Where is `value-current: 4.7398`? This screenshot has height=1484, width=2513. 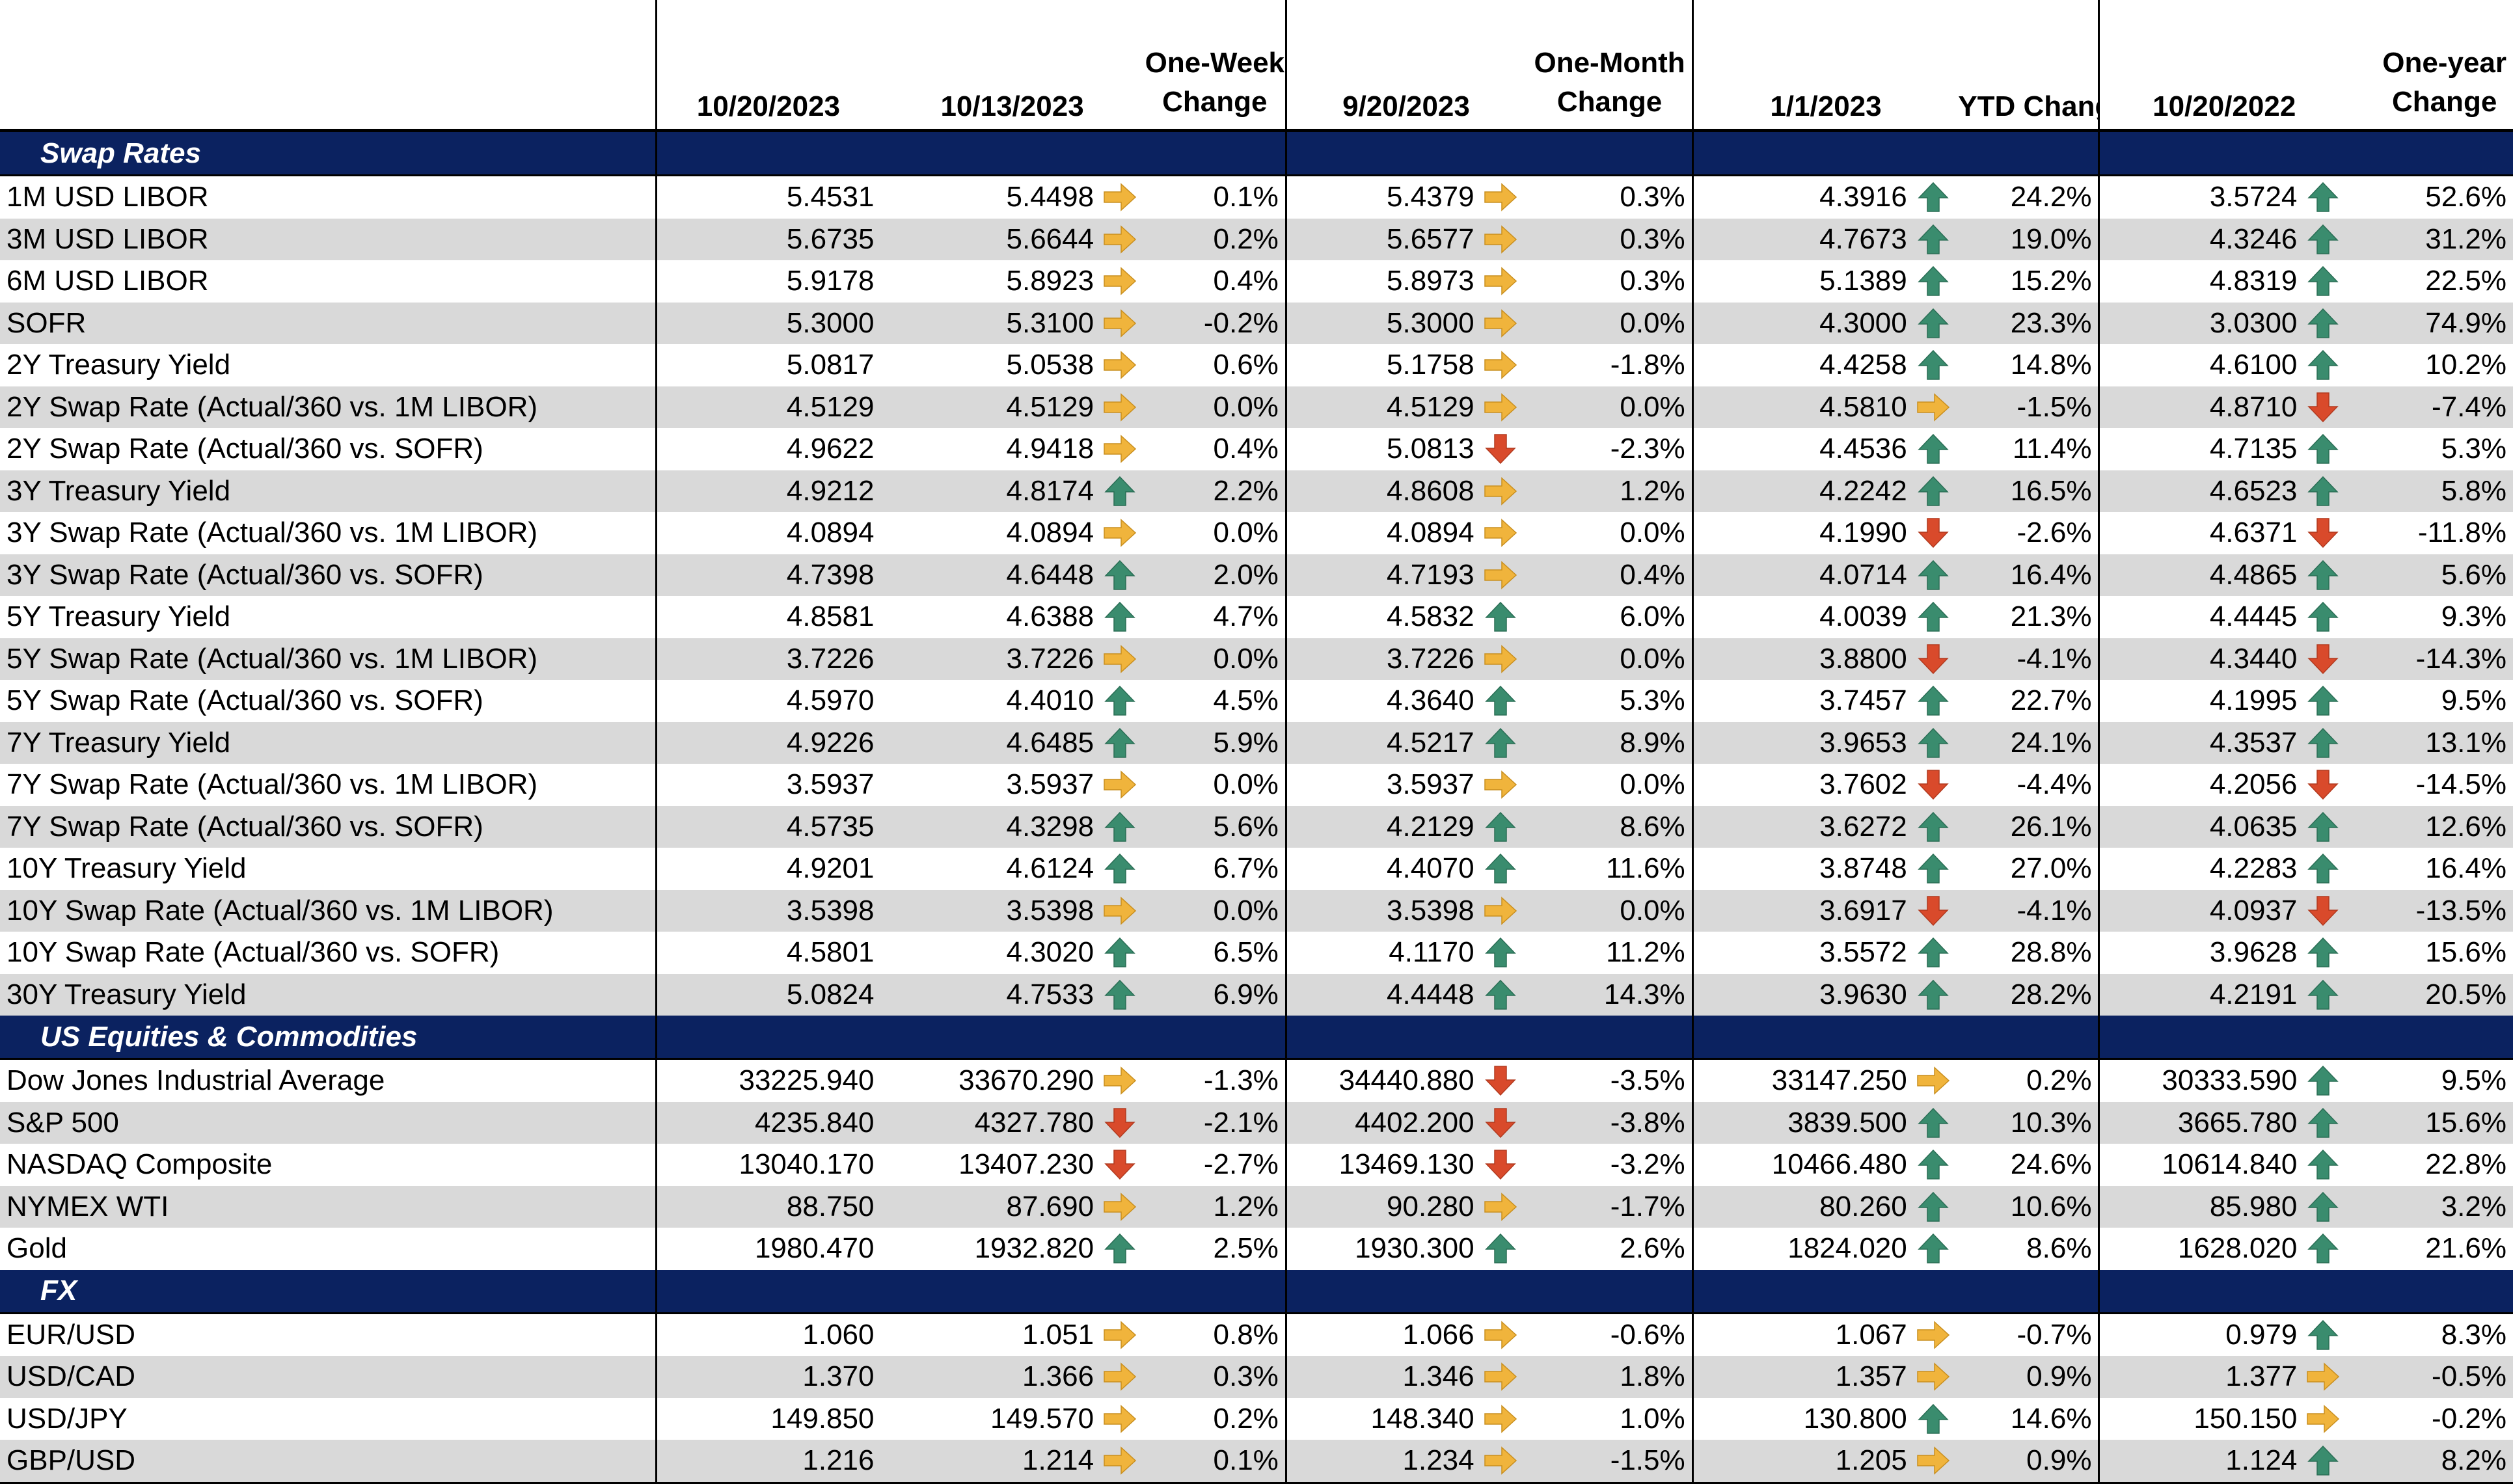
value-current: 4.7398 is located at coordinates (767, 575).